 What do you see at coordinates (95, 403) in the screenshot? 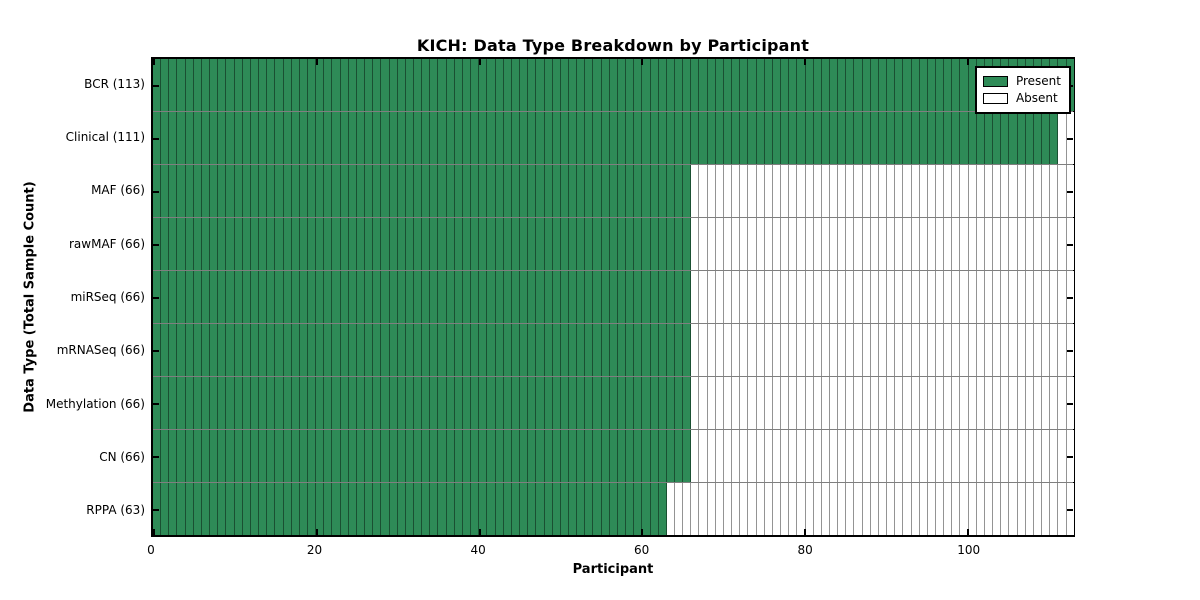
I see `y-tick-label-Methylation: Methylation (66)` at bounding box center [95, 403].